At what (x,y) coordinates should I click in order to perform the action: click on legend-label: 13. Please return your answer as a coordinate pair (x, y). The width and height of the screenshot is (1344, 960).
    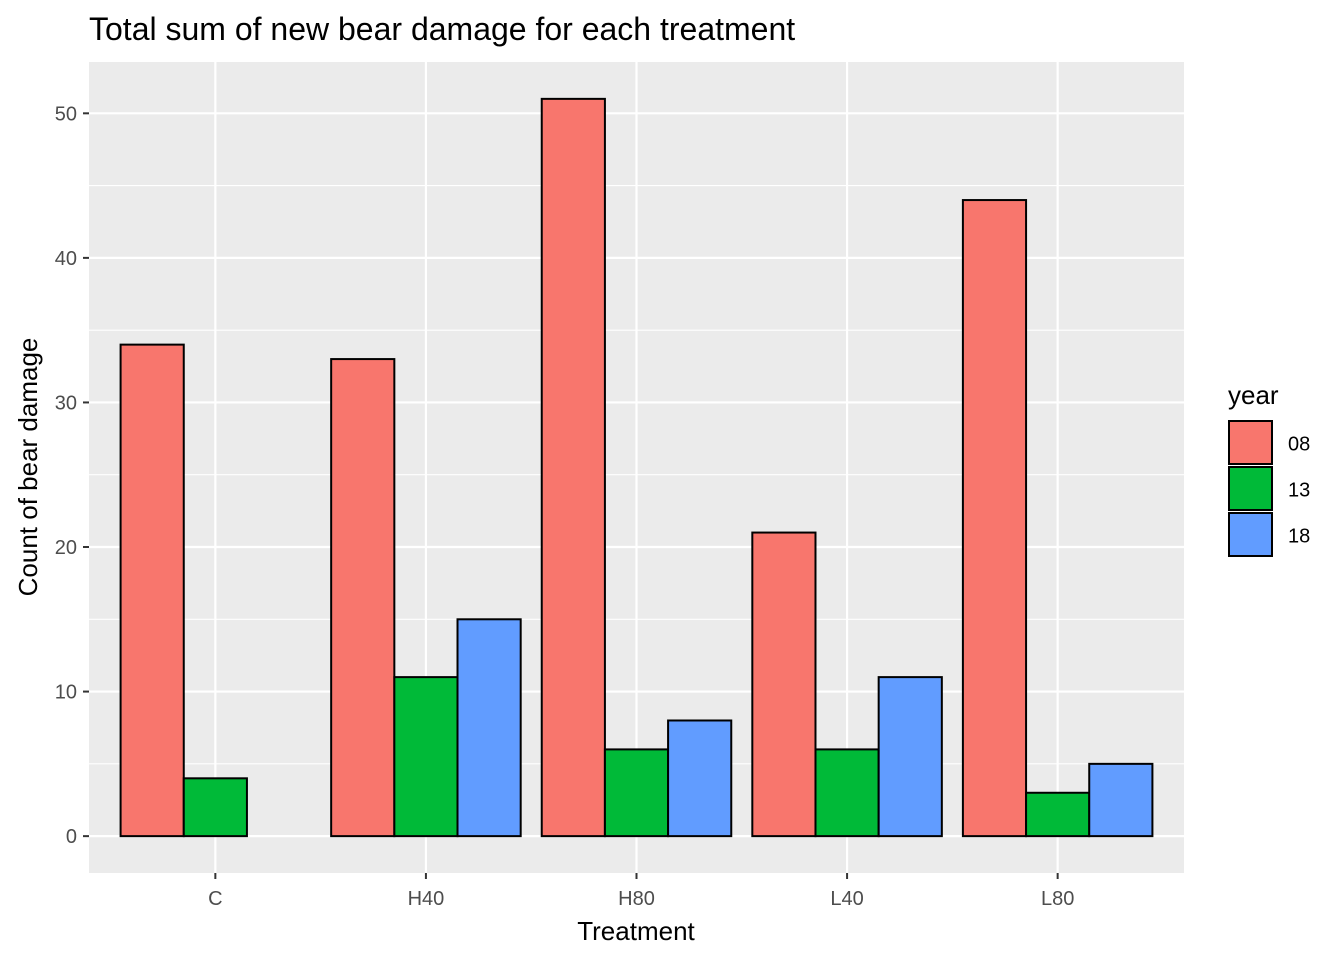
    Looking at the image, I should click on (1299, 491).